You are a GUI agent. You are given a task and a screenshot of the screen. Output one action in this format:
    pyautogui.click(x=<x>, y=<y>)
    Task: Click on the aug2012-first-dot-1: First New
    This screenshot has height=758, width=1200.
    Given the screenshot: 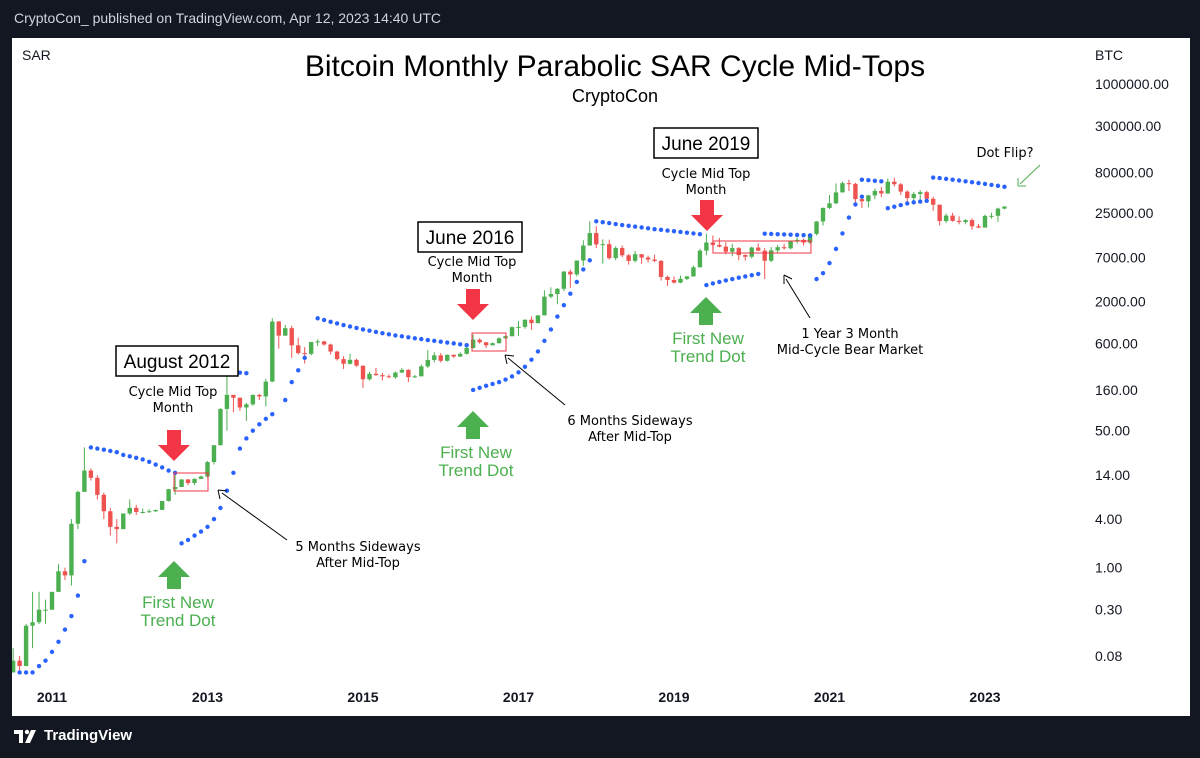 What is the action you would take?
    pyautogui.click(x=178, y=602)
    